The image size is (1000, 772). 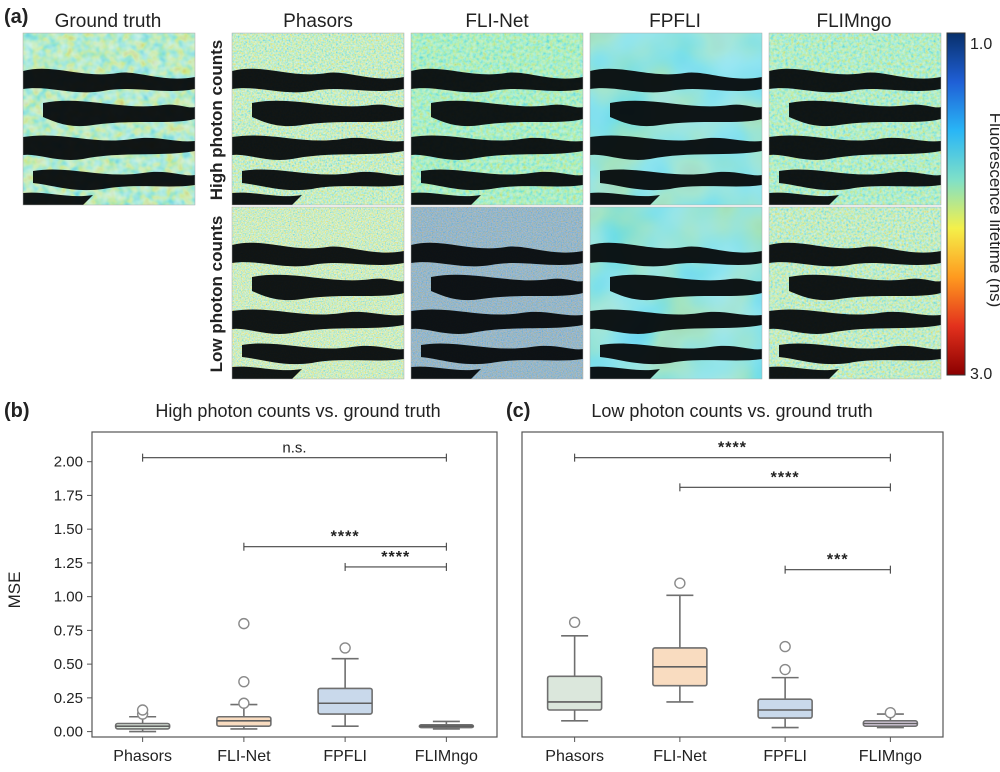 What do you see at coordinates (676, 293) in the screenshot?
I see `image-low-fpfli` at bounding box center [676, 293].